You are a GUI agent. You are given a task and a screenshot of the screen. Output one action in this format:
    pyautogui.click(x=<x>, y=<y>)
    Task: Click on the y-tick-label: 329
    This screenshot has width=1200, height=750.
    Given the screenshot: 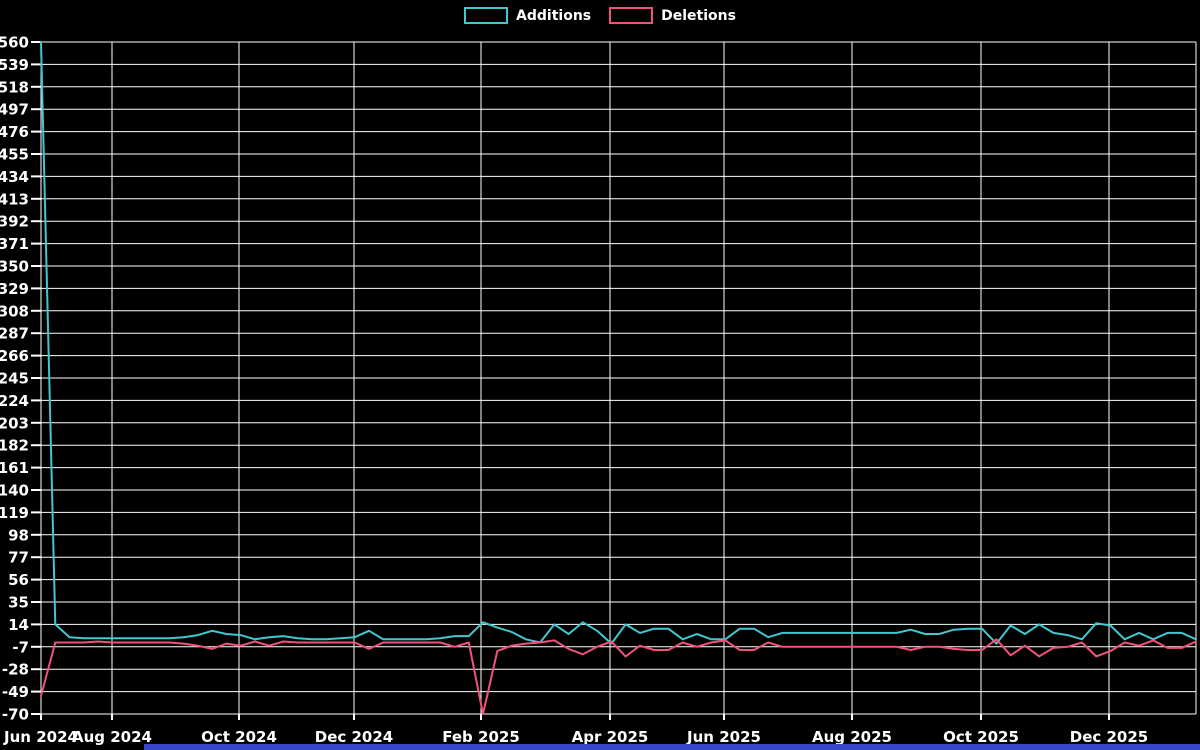 What is the action you would take?
    pyautogui.click(x=14, y=289)
    